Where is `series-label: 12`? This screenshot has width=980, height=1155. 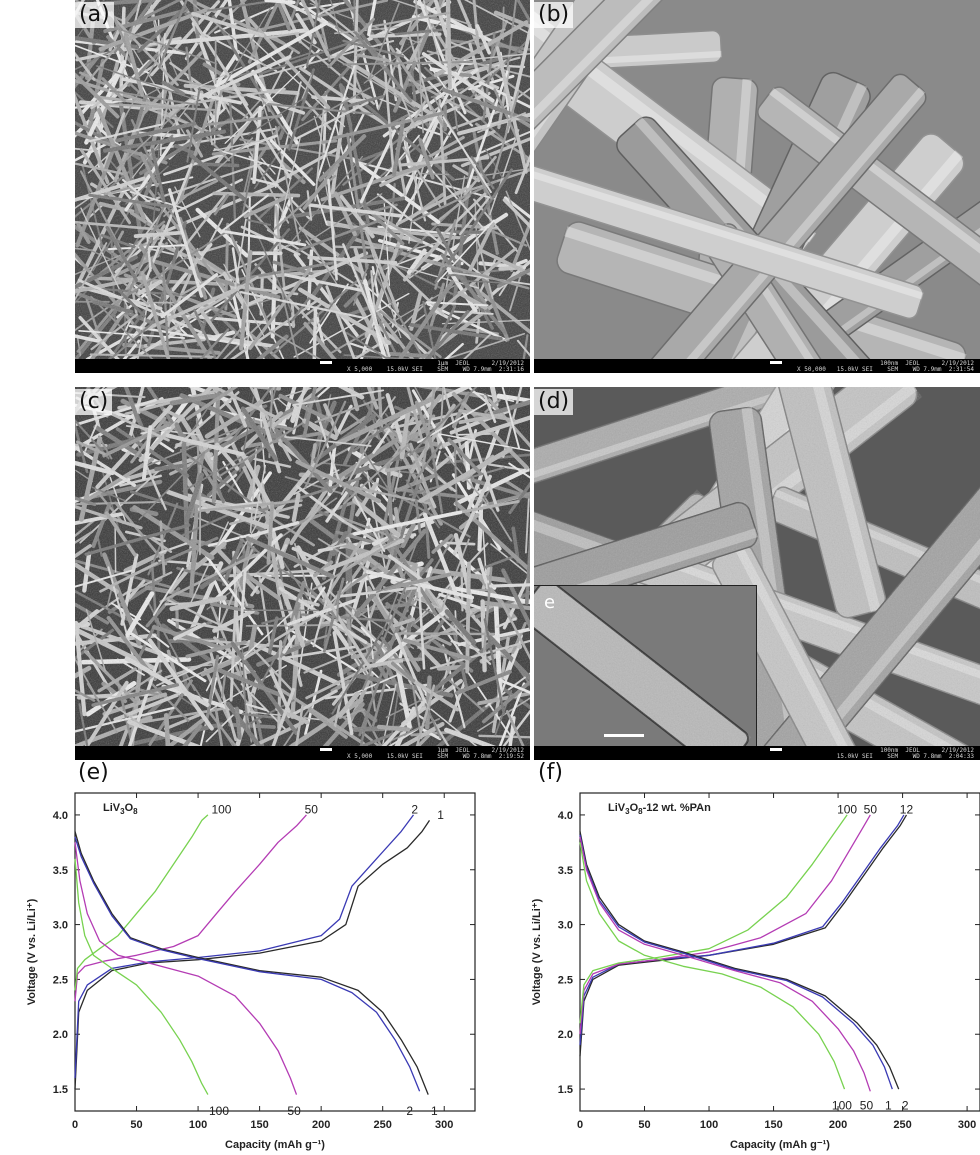 series-label: 12 is located at coordinates (907, 809).